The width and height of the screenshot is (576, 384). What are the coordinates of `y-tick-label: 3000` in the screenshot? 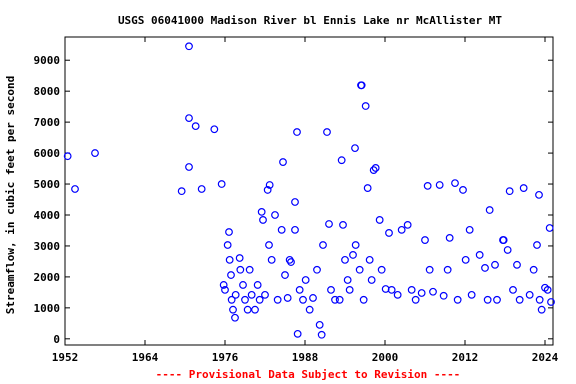 It's located at (47, 246).